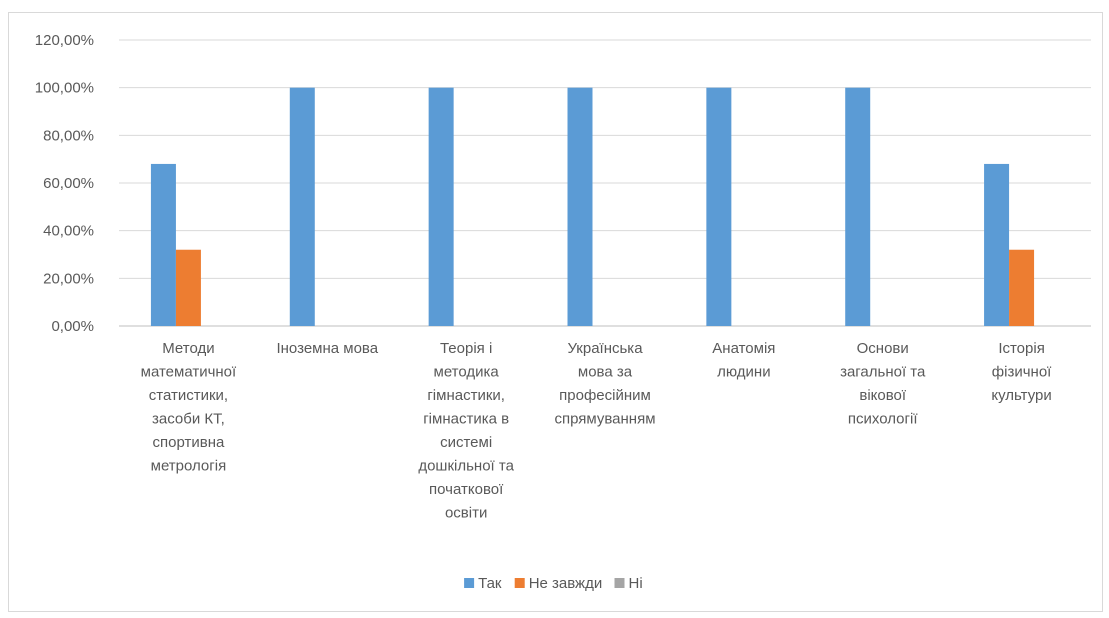  What do you see at coordinates (605, 395) in the screenshot?
I see `x-category-label: професійним` at bounding box center [605, 395].